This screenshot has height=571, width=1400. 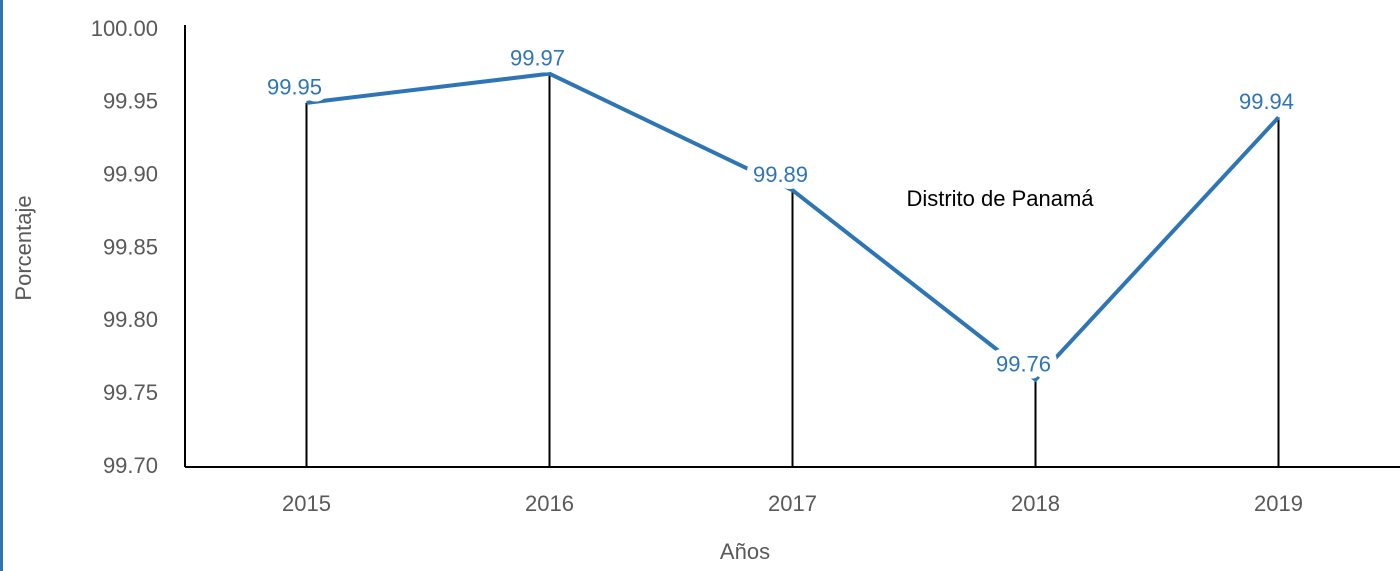 What do you see at coordinates (792, 503) in the screenshot?
I see `x-tick-label: 2017` at bounding box center [792, 503].